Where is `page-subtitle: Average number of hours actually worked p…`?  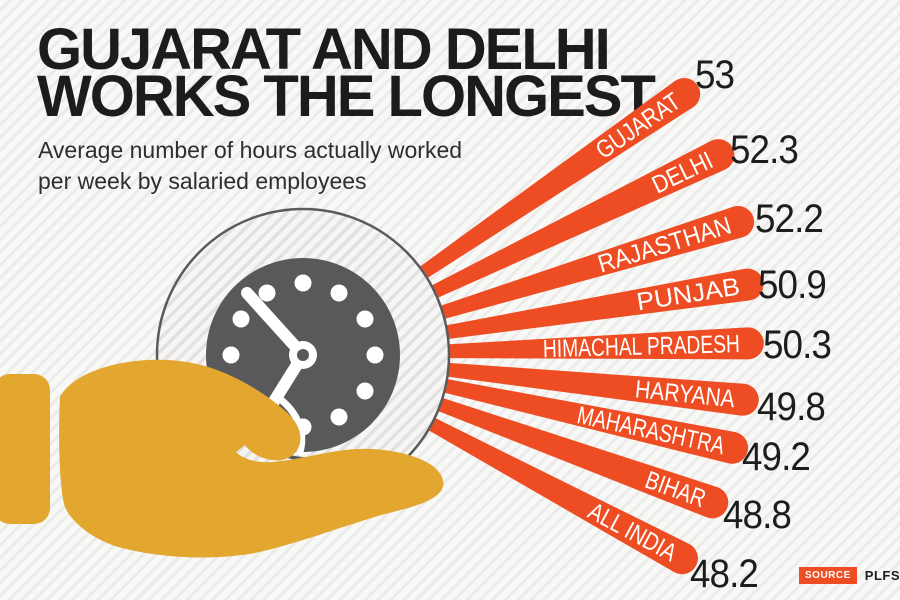 page-subtitle: Average number of hours actually worked p… is located at coordinates (250, 165).